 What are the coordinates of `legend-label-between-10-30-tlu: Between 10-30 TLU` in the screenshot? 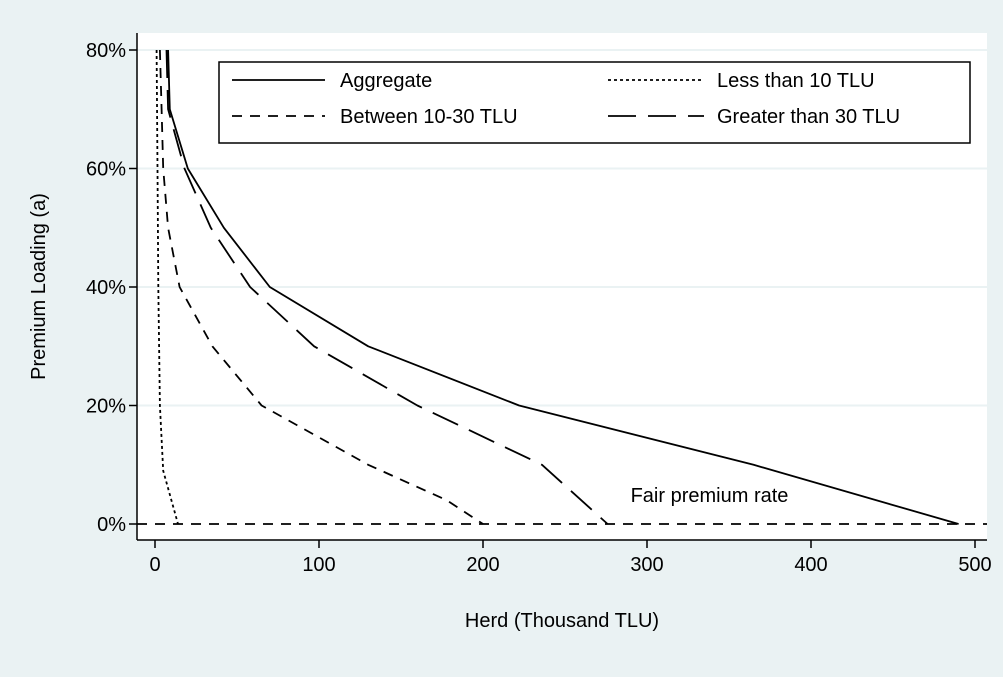 It's located at (429, 117).